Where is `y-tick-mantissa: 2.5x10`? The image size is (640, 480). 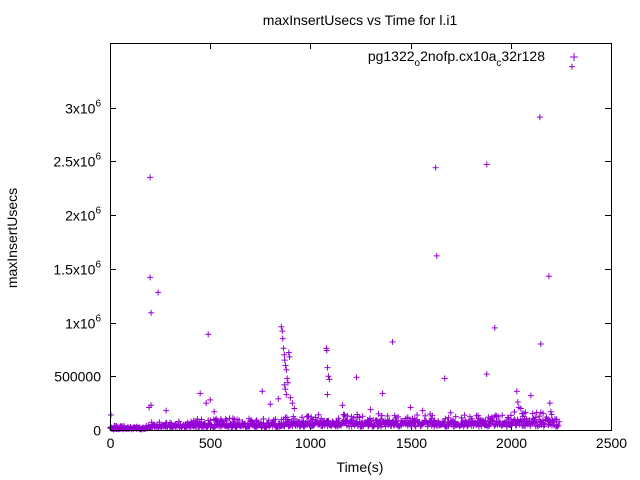
y-tick-mantissa: 2.5x10 is located at coordinates (74, 162).